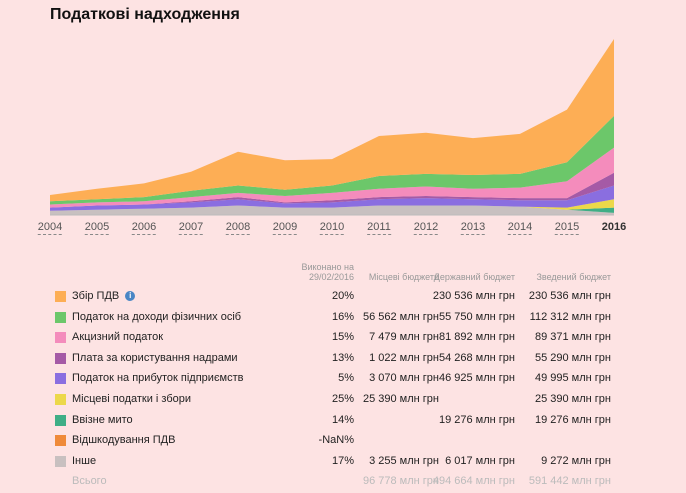 This screenshot has height=493, width=686. What do you see at coordinates (476, 337) in the screenshot?
I see `cell-state: 81 892 млн грн` at bounding box center [476, 337].